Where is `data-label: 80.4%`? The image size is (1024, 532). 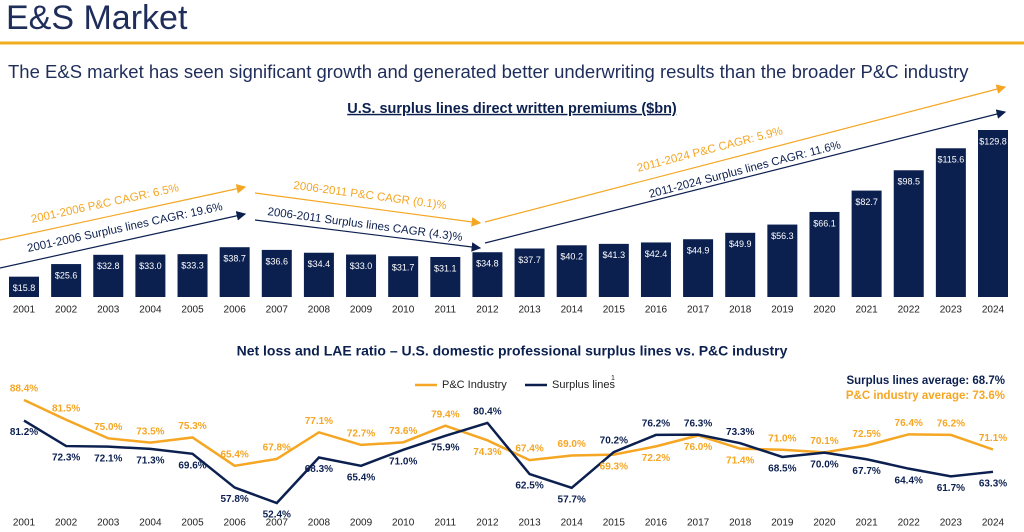 data-label: 80.4% is located at coordinates (487, 412).